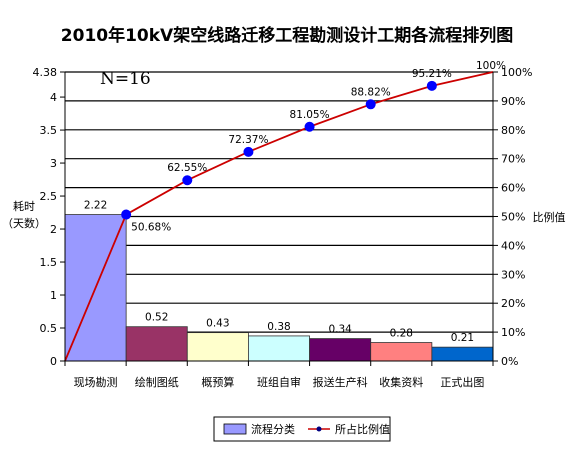 This screenshot has width=575, height=460. What do you see at coordinates (401, 334) in the screenshot?
I see `bar-data-label: 0.28` at bounding box center [401, 334].